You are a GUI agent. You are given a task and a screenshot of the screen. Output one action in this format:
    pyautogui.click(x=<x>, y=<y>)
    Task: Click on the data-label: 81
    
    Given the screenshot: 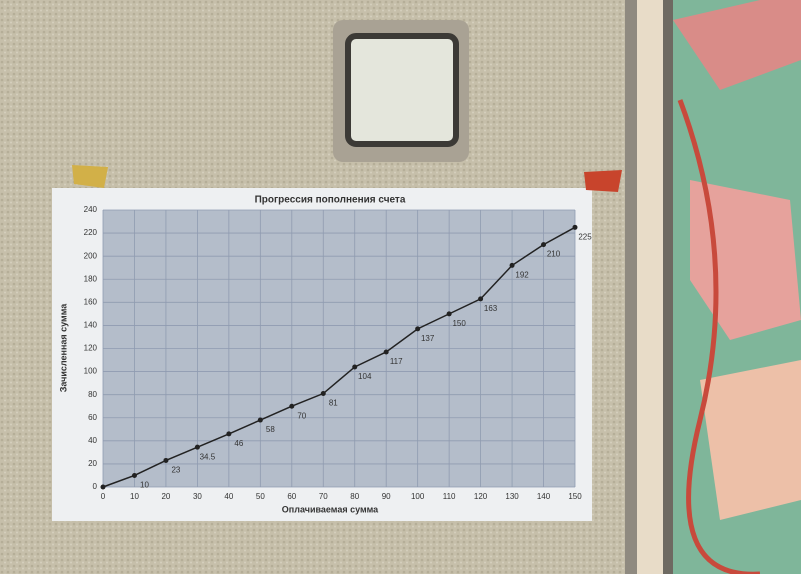 What is the action you would take?
    pyautogui.click(x=333, y=403)
    